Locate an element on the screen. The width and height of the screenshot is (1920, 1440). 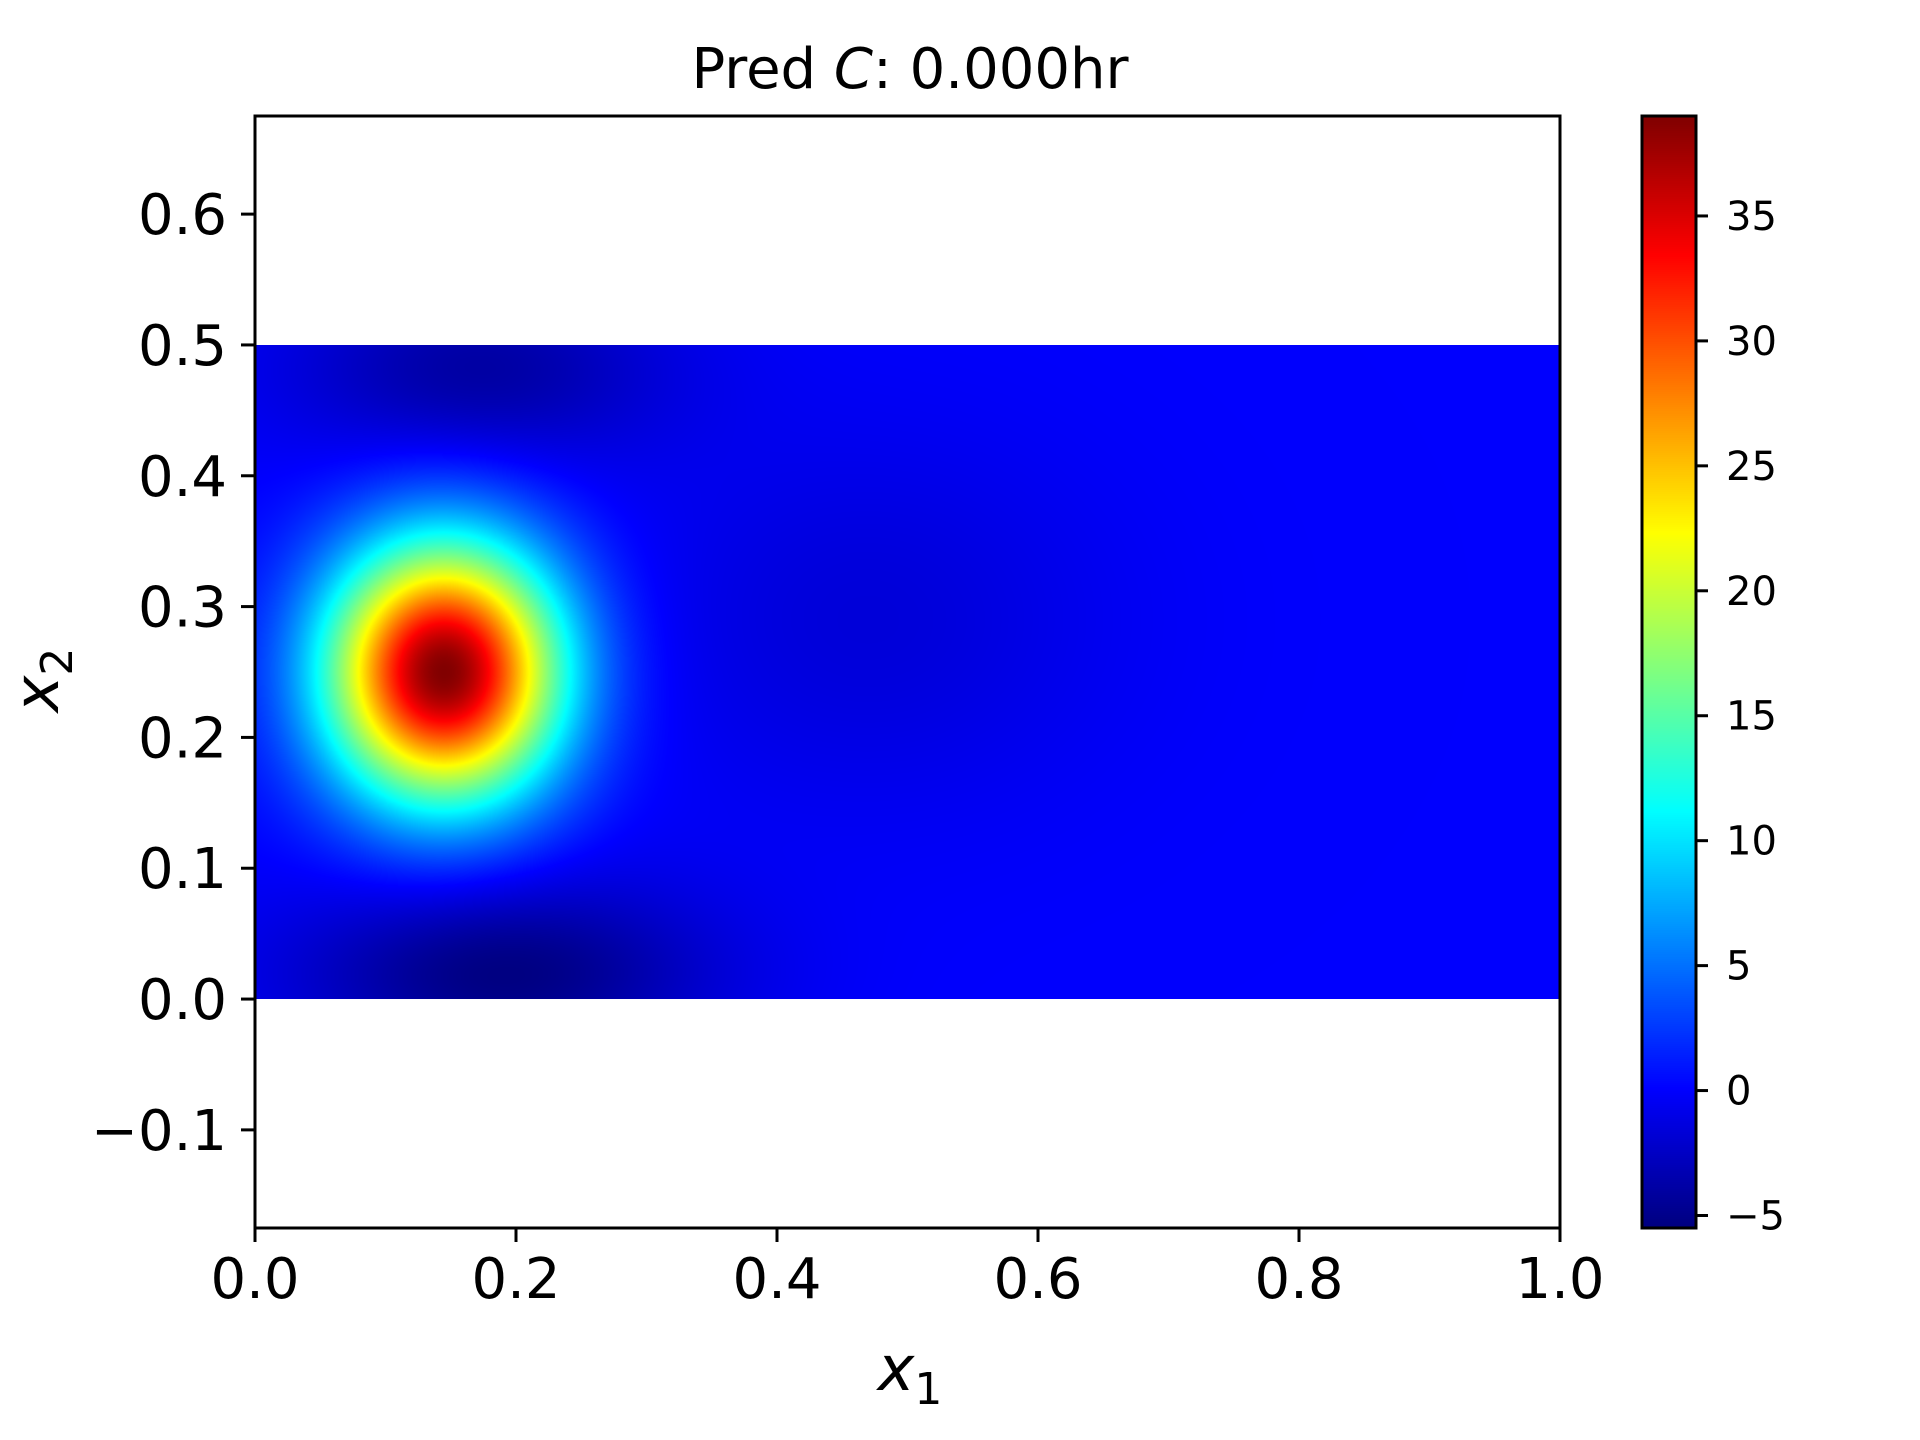
colorbar-tick-label: 10 is located at coordinates (1751, 842).